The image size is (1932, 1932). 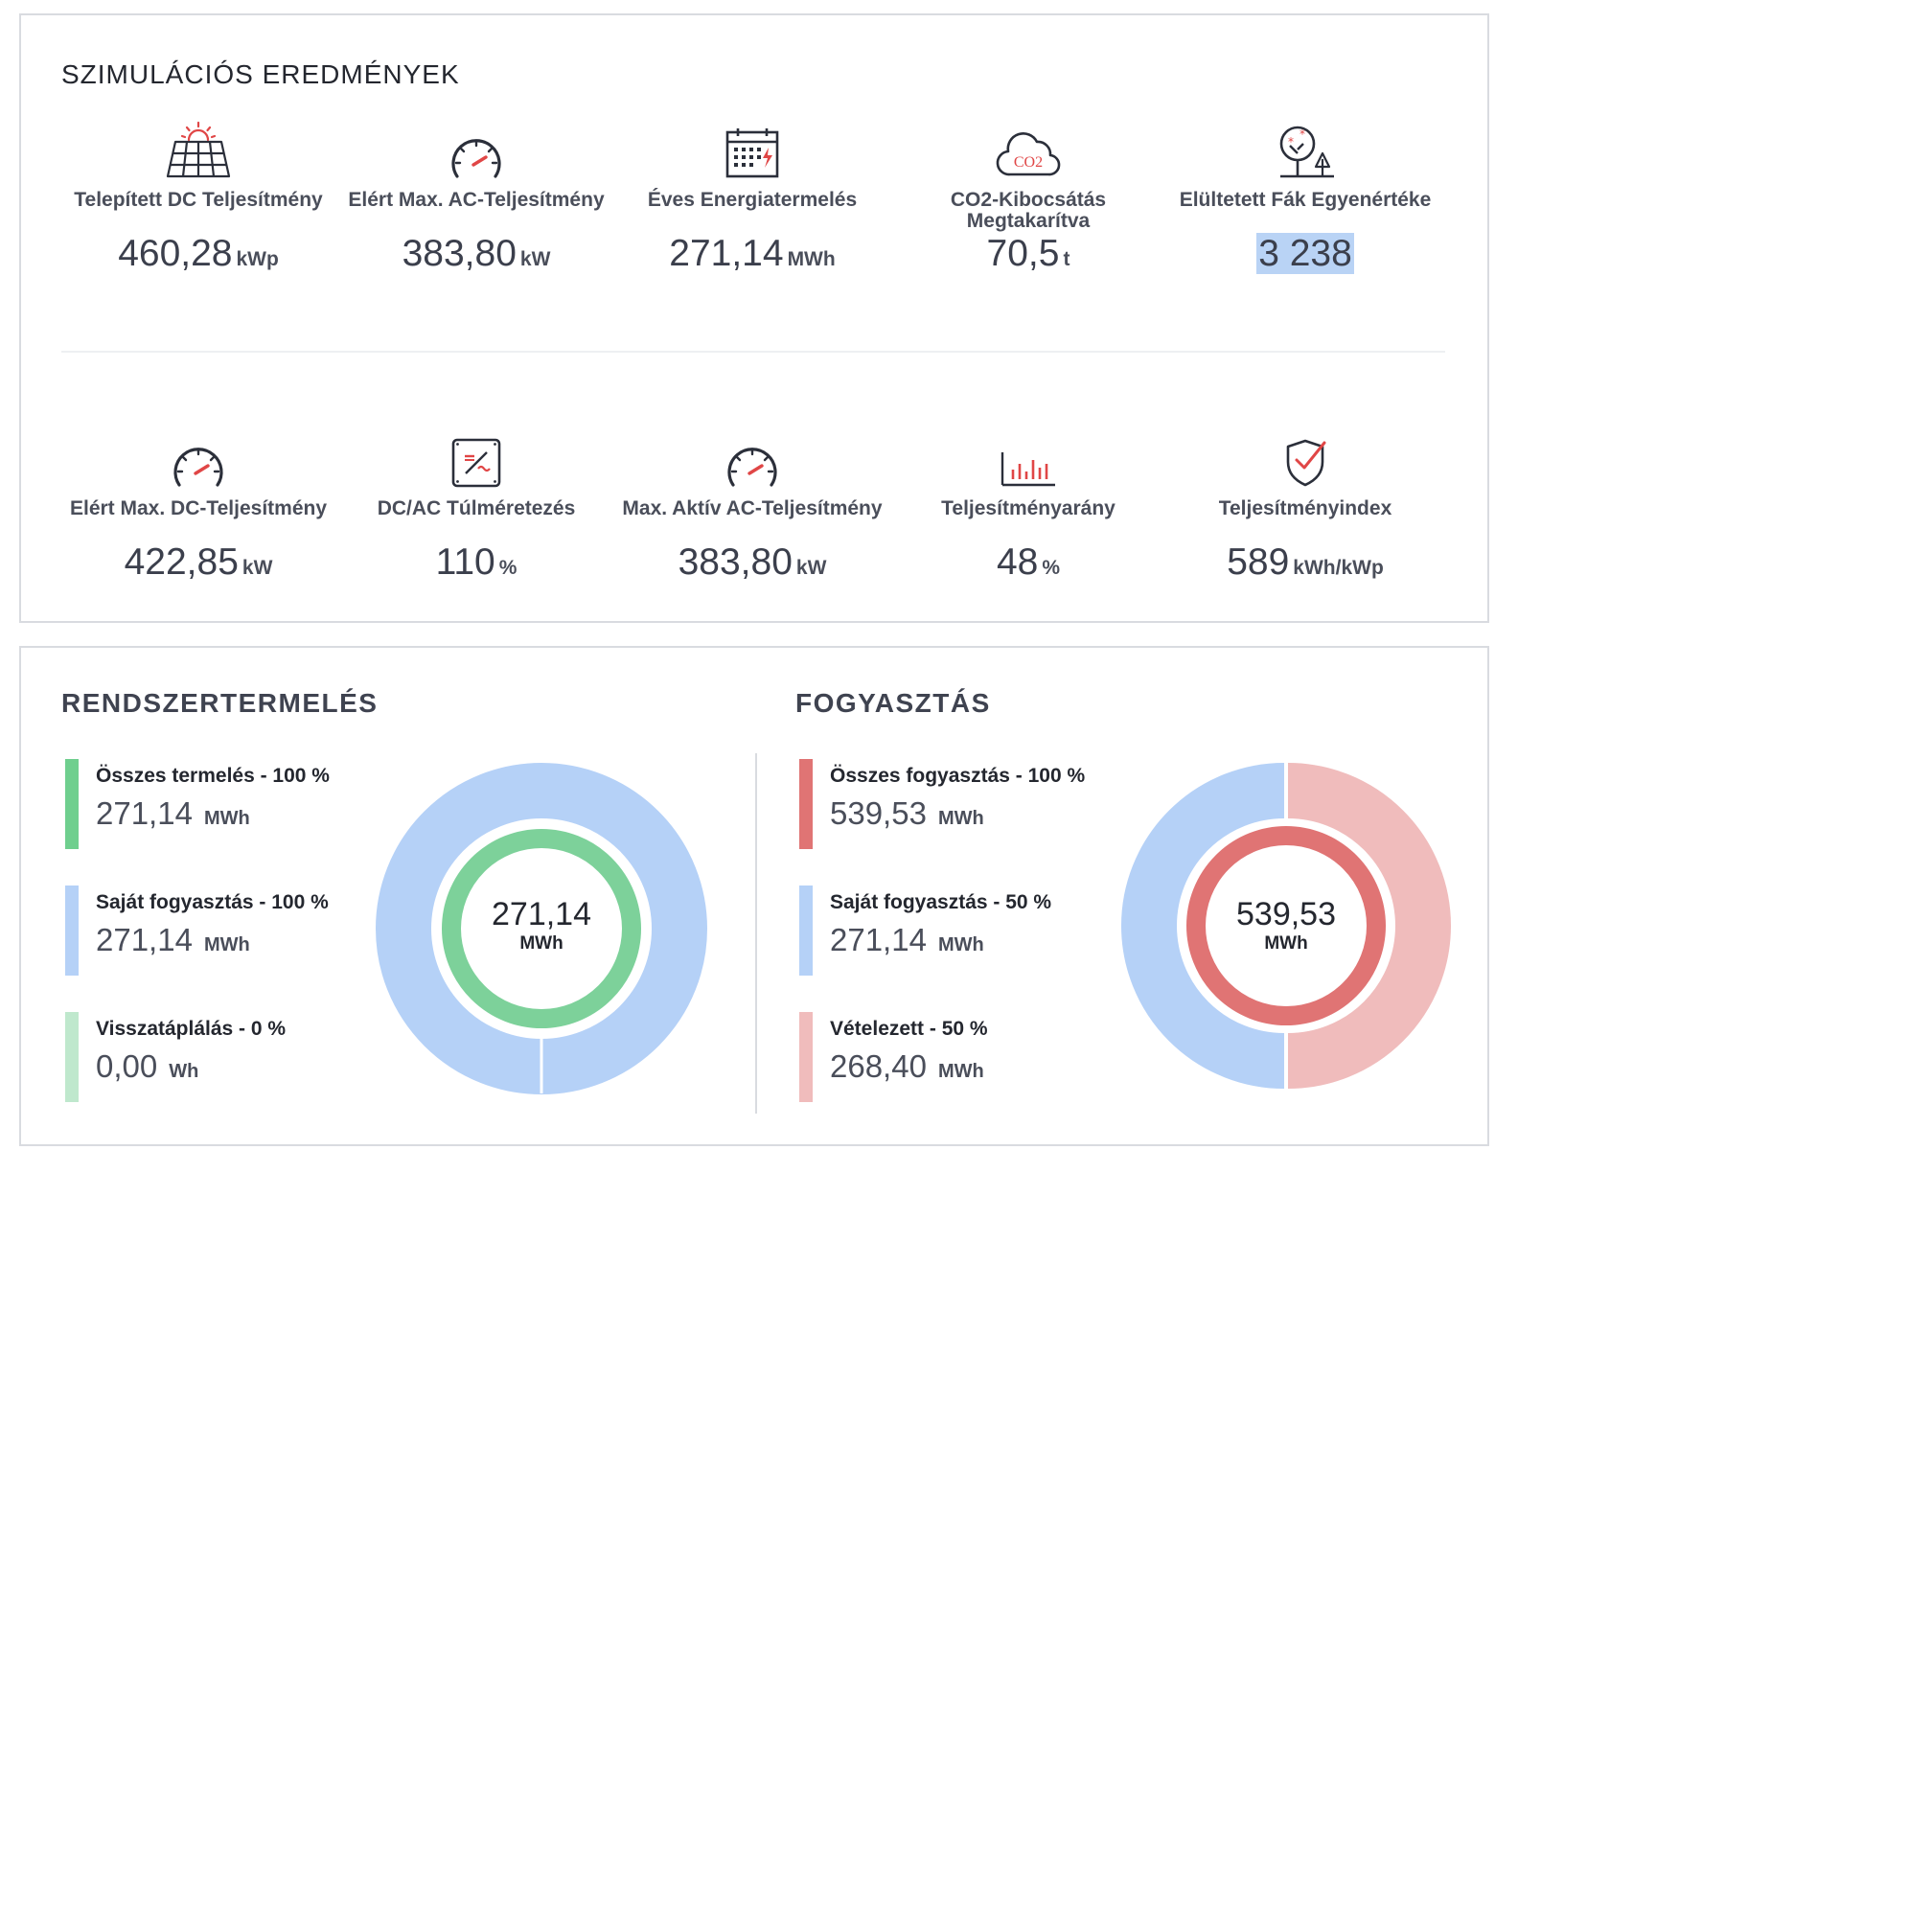 I want to click on production-title: RENDSZERTERMELÉS, so click(x=220, y=703).